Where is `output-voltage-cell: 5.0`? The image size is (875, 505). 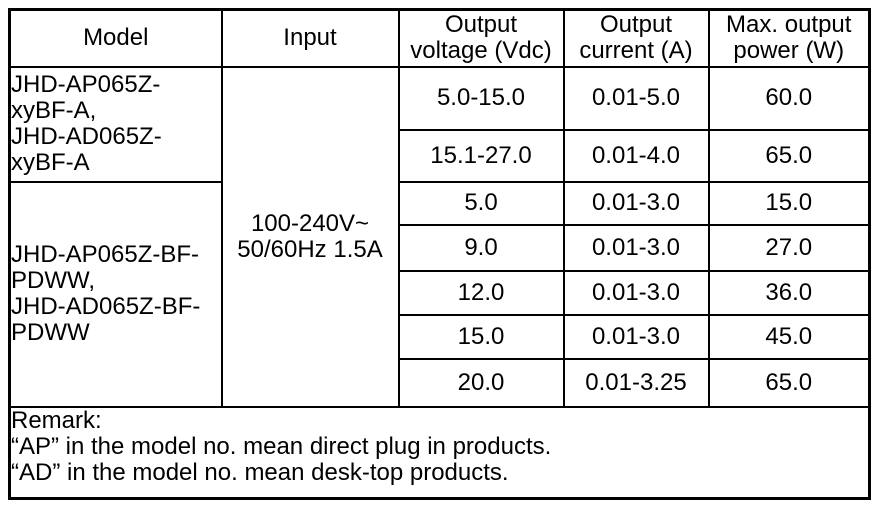
output-voltage-cell: 5.0 is located at coordinates (481, 203).